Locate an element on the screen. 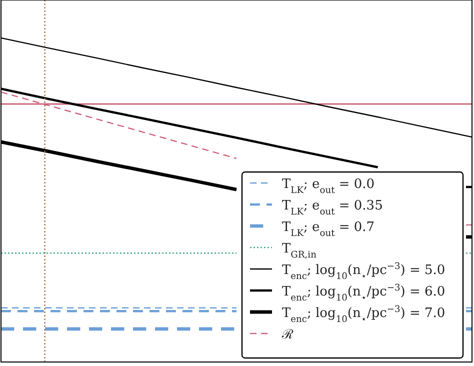 The image size is (474, 366). legend-label: T$_{LK}$; e$_{out}$ = 0.7 is located at coordinates (328, 229).